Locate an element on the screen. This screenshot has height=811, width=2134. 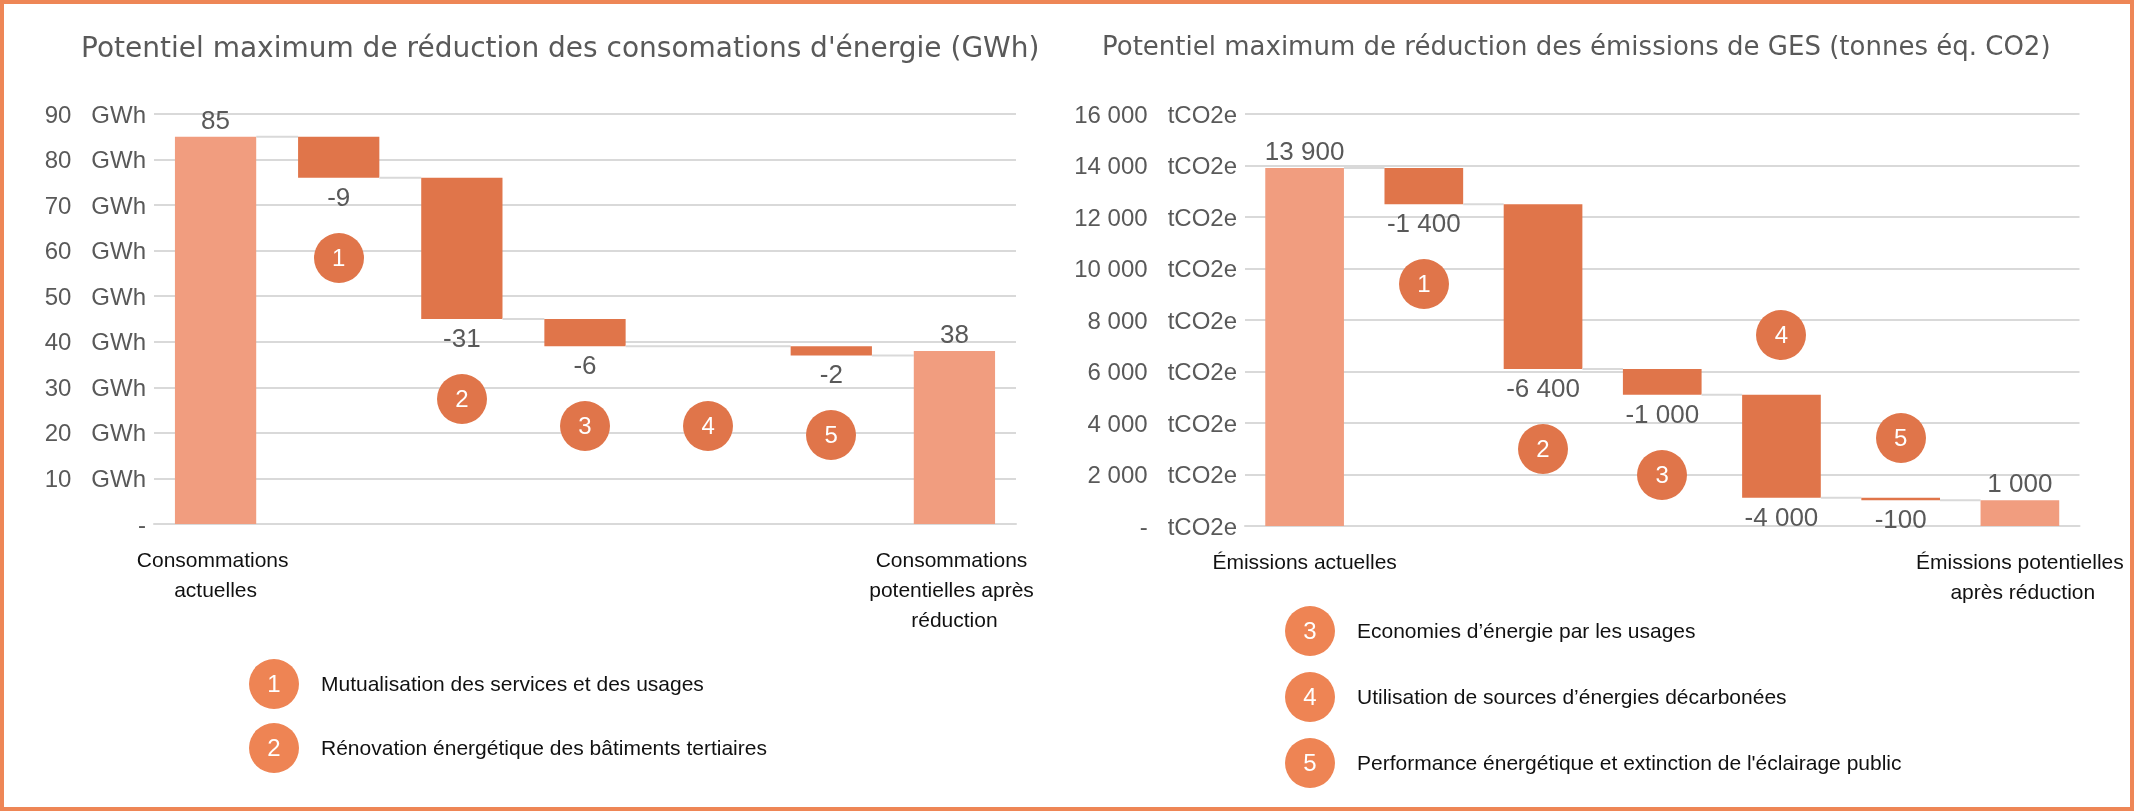
y-tick-label: 16 000 is located at coordinates (1111, 114).